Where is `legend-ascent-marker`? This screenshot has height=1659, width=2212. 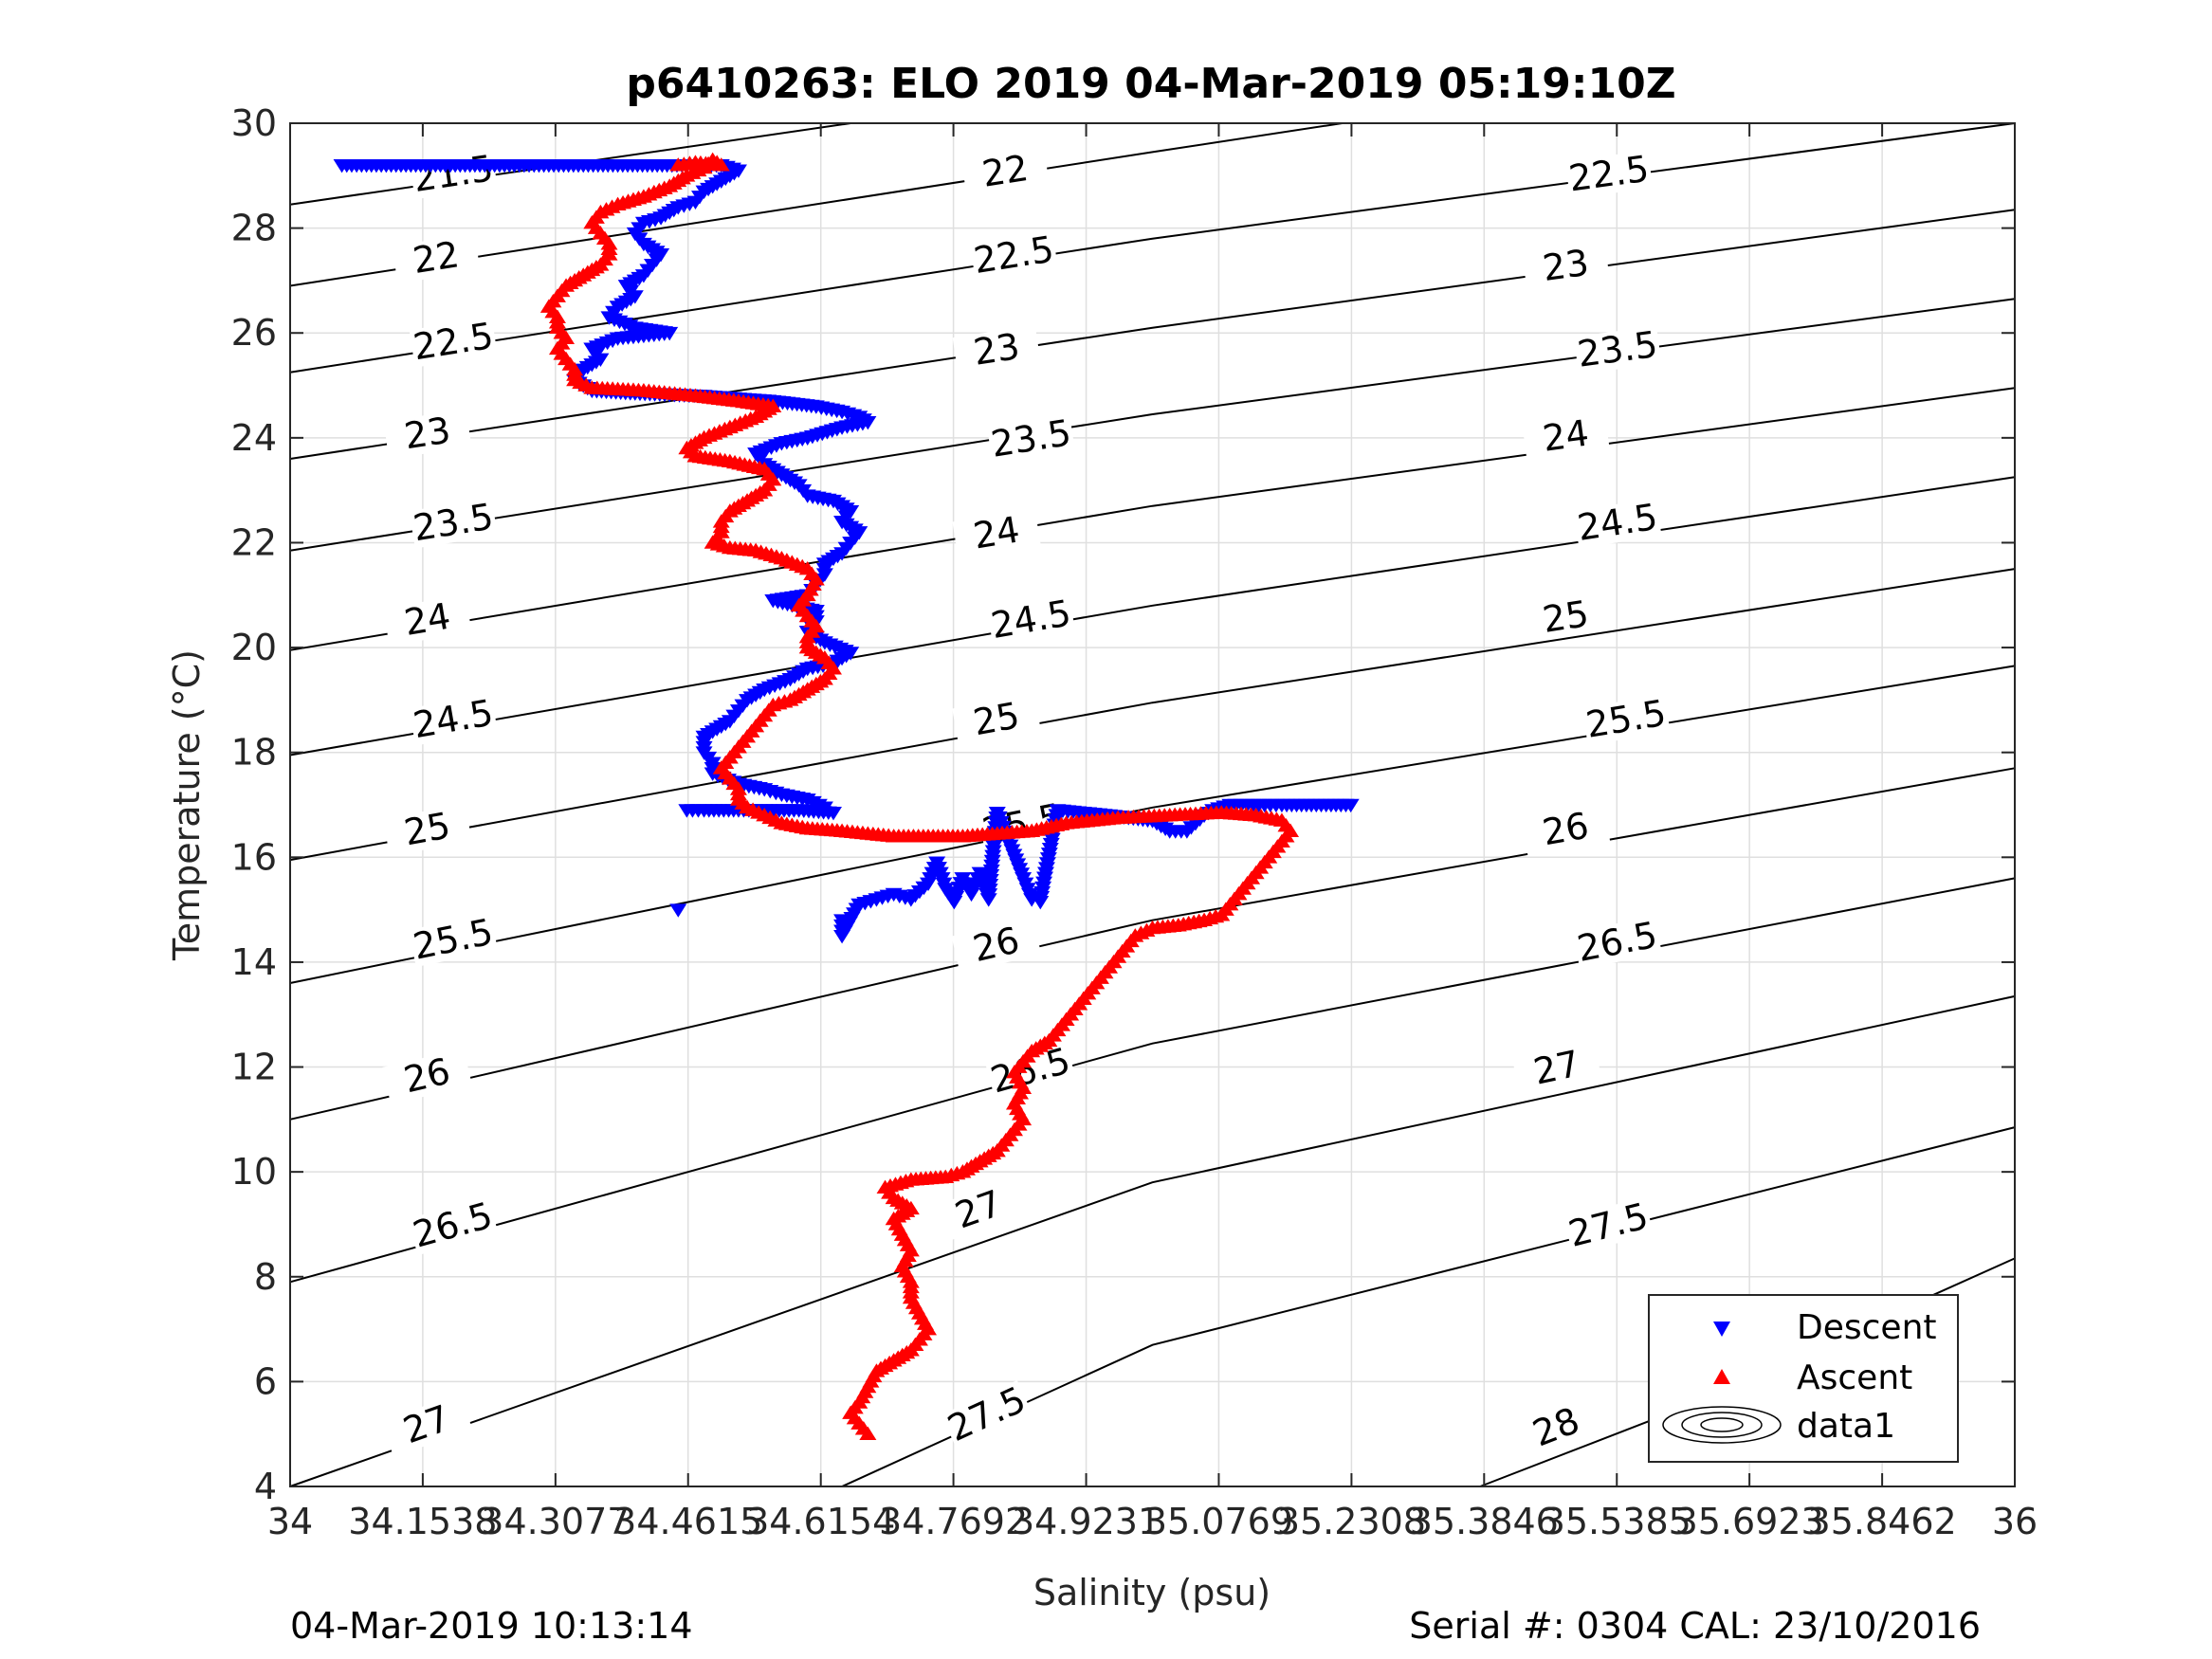 legend-ascent-marker is located at coordinates (1721, 1376).